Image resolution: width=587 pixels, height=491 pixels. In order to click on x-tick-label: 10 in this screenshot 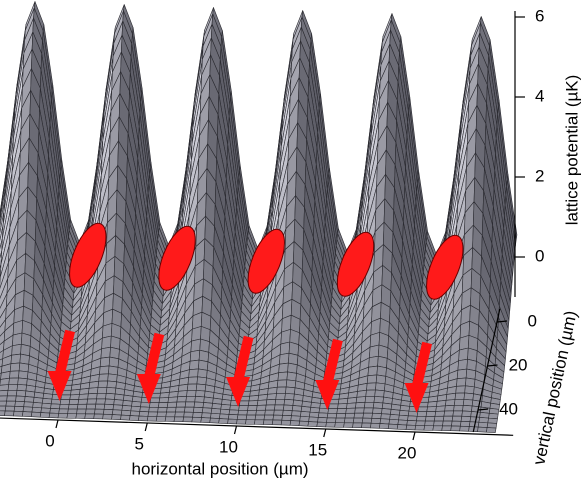, I will do `click(228, 446)`.